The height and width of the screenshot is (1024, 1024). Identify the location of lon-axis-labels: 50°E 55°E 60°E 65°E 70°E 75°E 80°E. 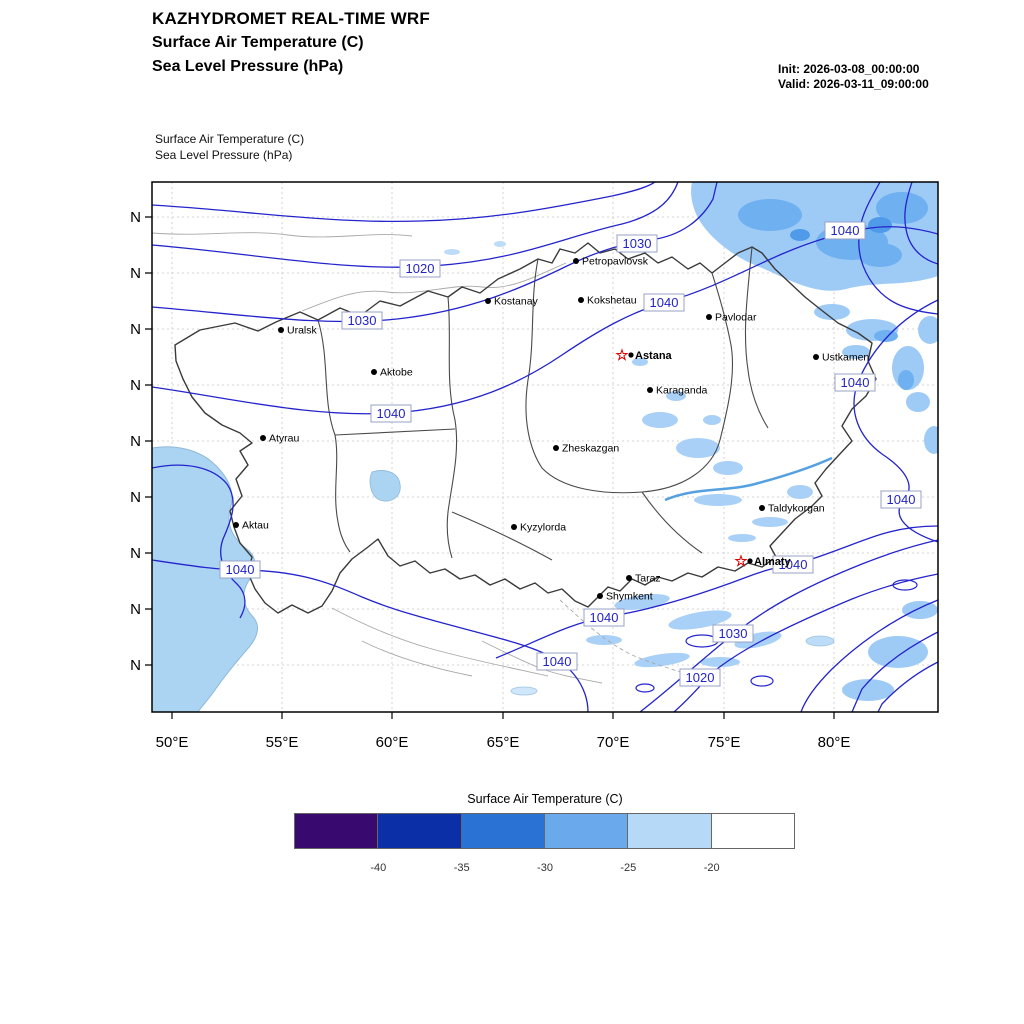
(503, 742).